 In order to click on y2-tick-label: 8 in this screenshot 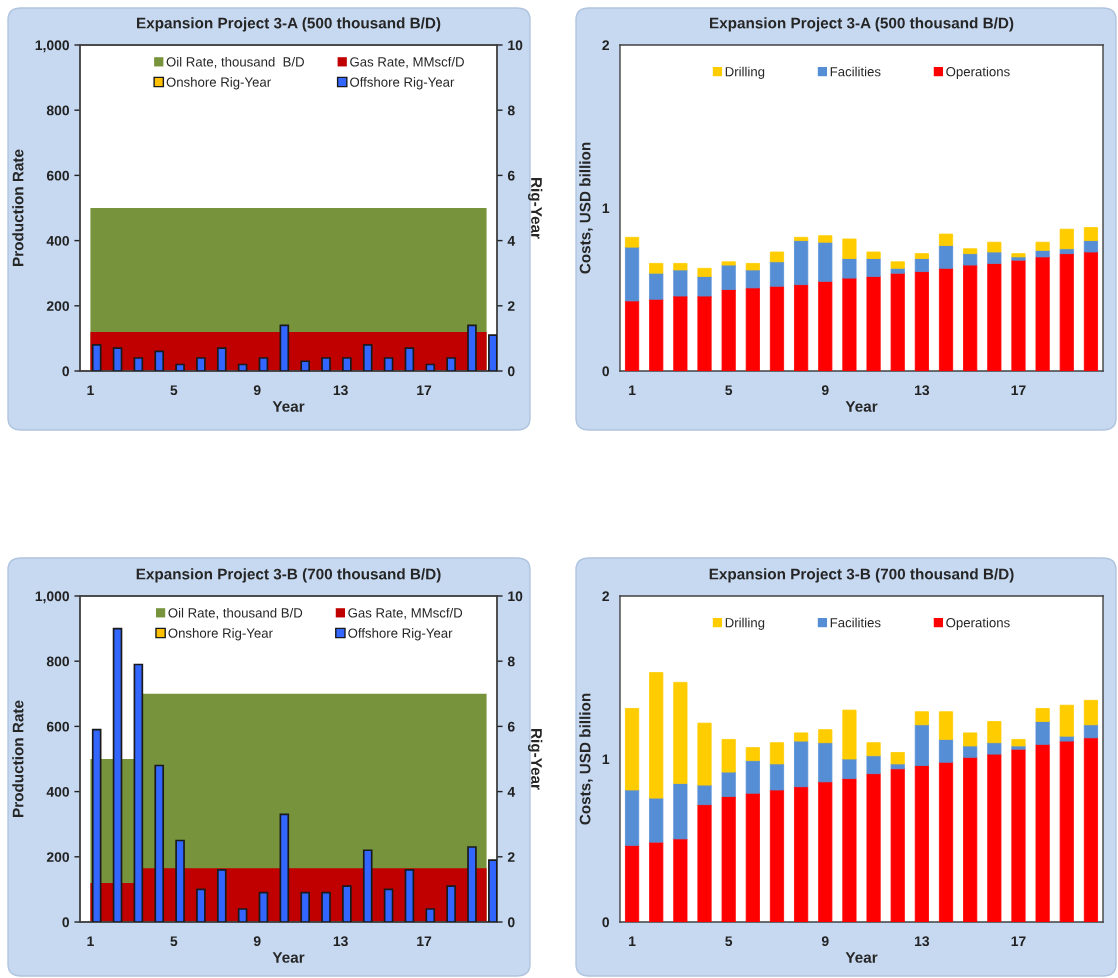, I will do `click(511, 661)`.